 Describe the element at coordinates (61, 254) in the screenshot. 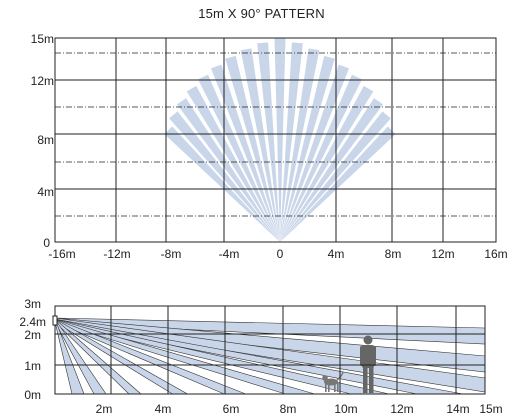

I see `top-x-label: -16m` at that location.